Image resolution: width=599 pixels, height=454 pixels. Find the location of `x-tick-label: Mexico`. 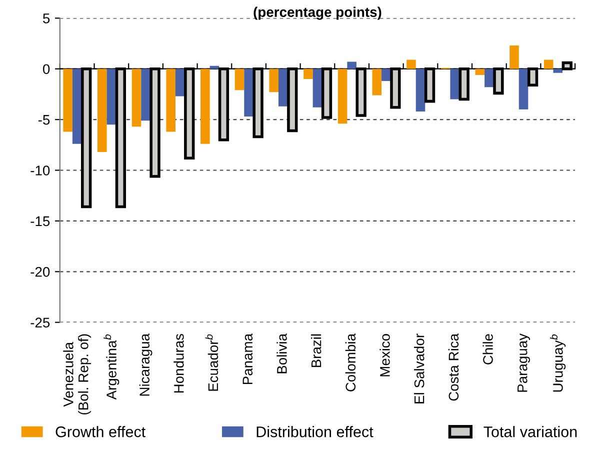

x-tick-label: Mexico is located at coordinates (385, 355).